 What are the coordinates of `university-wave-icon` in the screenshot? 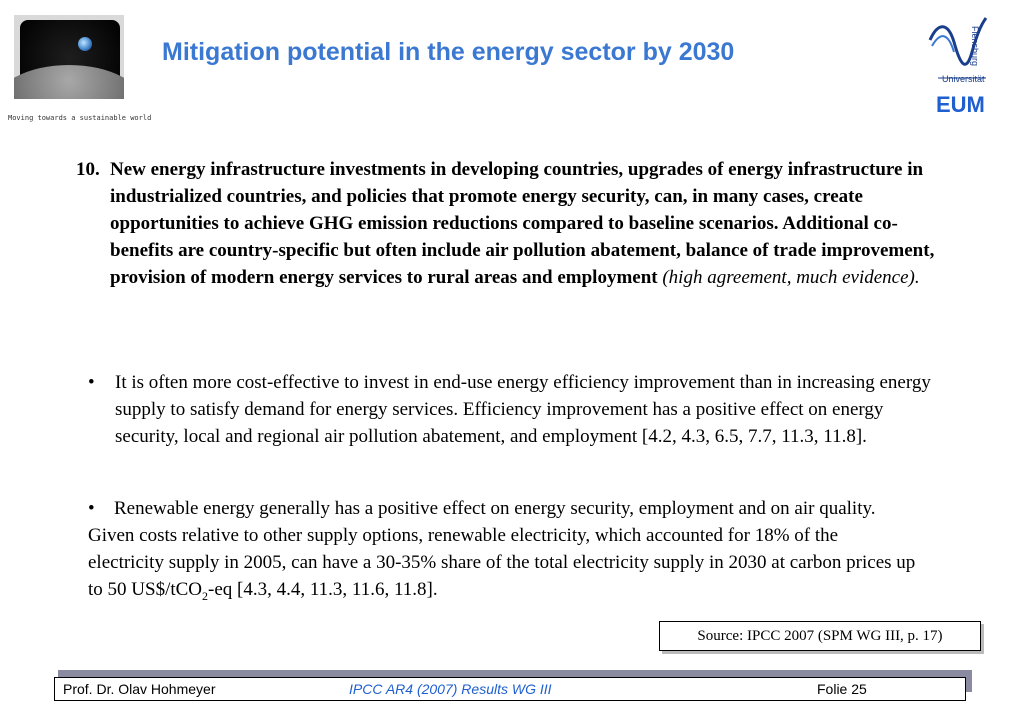 It's located at (958, 48).